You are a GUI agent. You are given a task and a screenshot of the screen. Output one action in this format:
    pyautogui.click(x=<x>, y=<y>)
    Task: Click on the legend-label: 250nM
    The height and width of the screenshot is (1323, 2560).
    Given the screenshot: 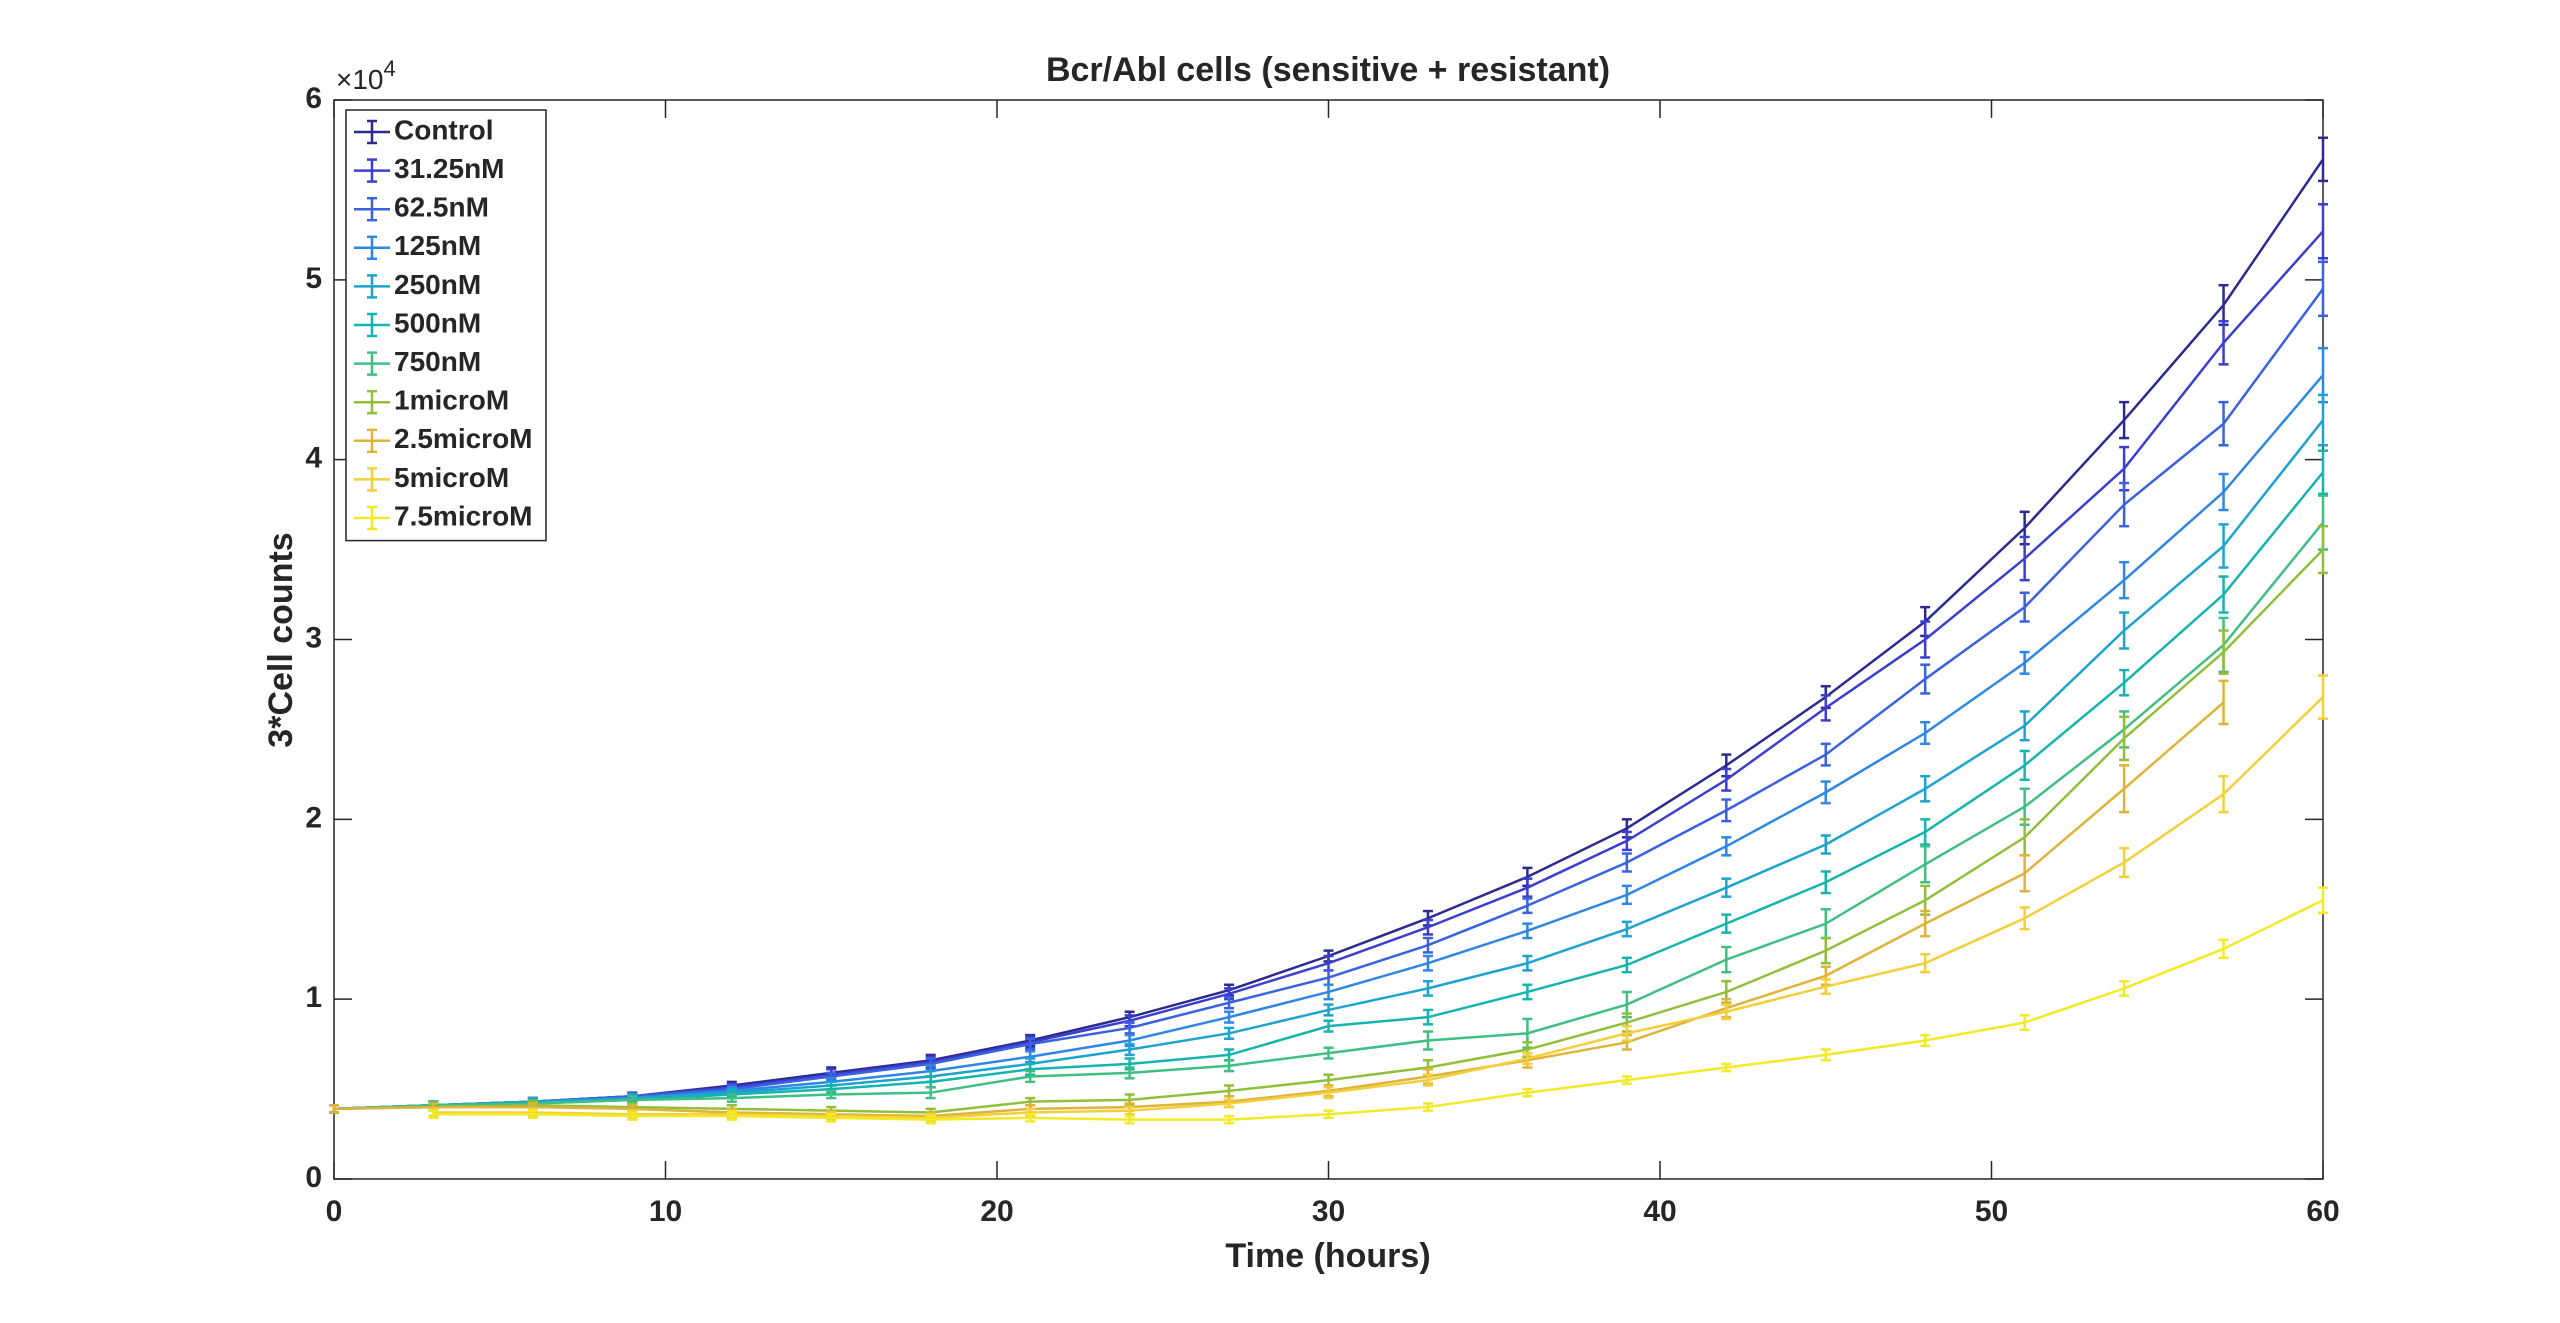 What is the action you would take?
    pyautogui.click(x=437, y=284)
    